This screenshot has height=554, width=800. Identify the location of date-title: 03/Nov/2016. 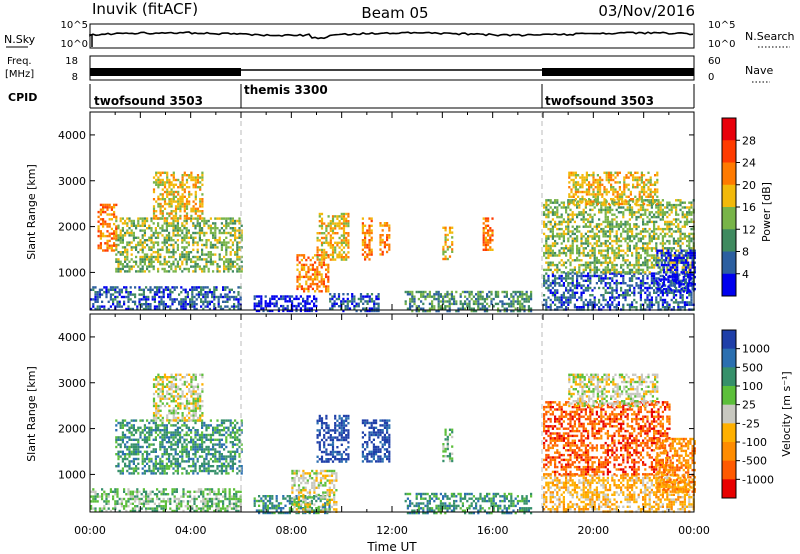
(646, 11).